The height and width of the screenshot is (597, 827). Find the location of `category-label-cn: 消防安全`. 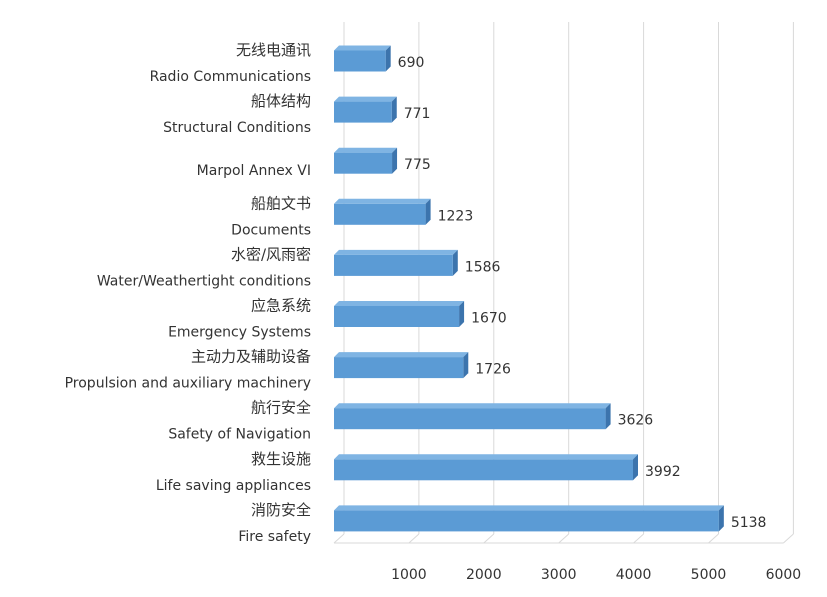

category-label-cn: 消防安全 is located at coordinates (281, 510).